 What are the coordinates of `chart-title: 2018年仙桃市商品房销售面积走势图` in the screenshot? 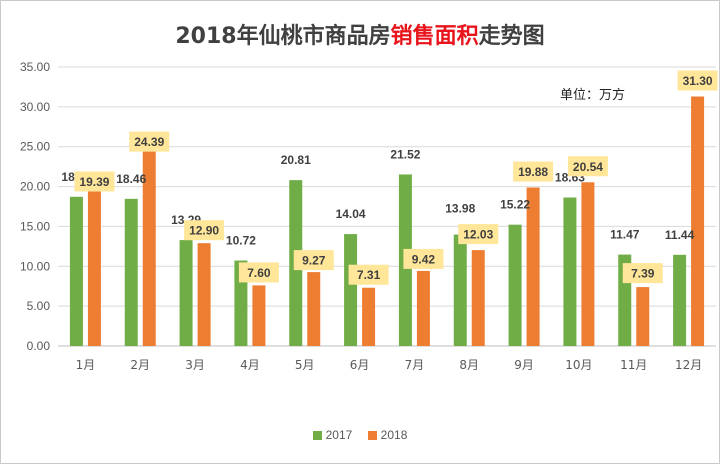 It's located at (360, 36).